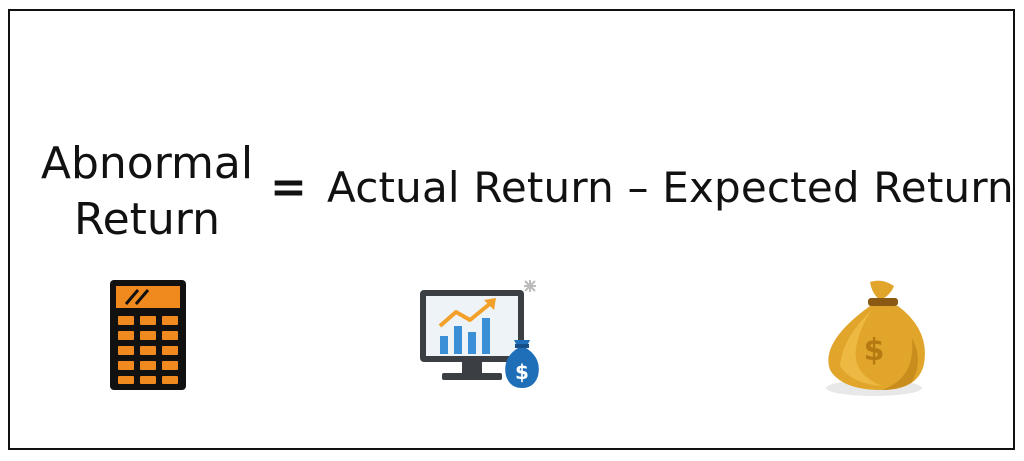 The image size is (1024, 461). What do you see at coordinates (479, 334) in the screenshot?
I see `monitor-chart-icon: $` at bounding box center [479, 334].